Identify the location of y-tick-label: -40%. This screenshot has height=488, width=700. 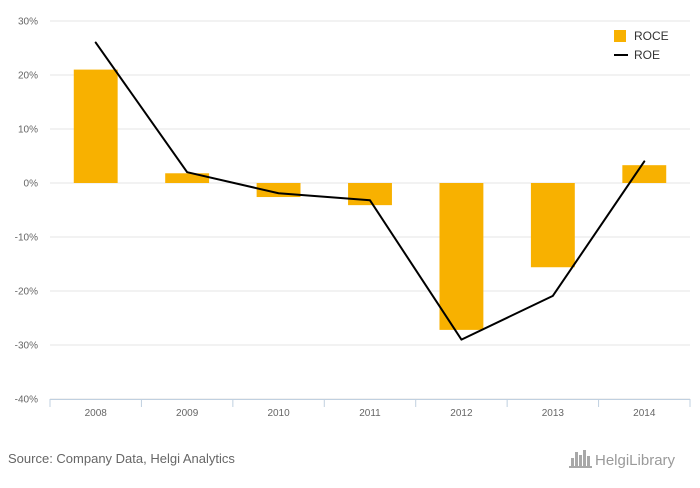
(26, 400).